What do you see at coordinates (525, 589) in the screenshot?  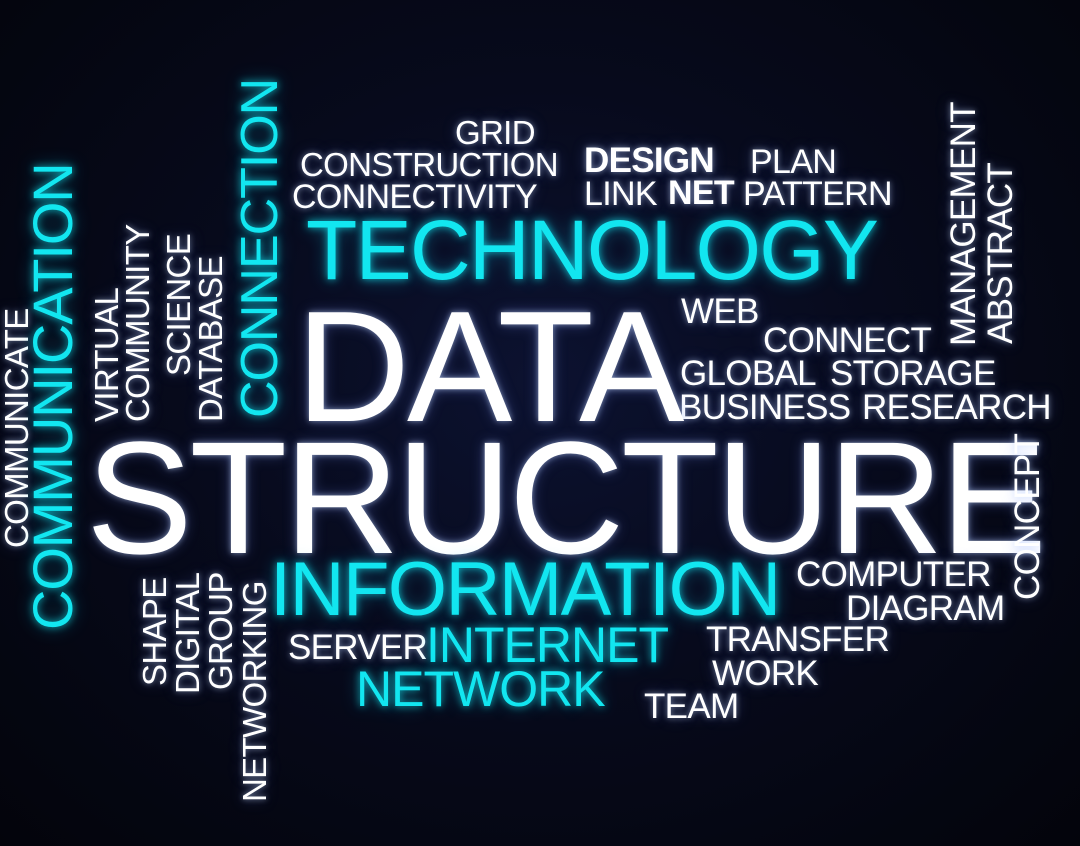 I see `word-information: INFORMATION` at bounding box center [525, 589].